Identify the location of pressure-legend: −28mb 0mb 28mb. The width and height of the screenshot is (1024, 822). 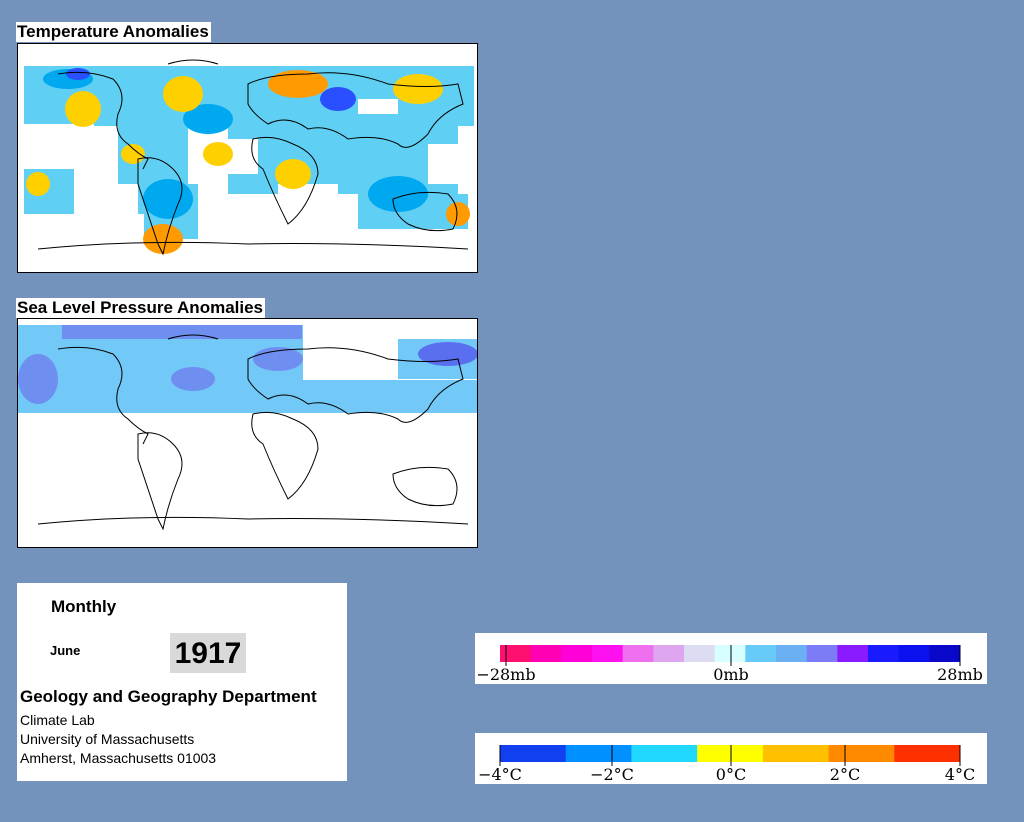
(731, 658).